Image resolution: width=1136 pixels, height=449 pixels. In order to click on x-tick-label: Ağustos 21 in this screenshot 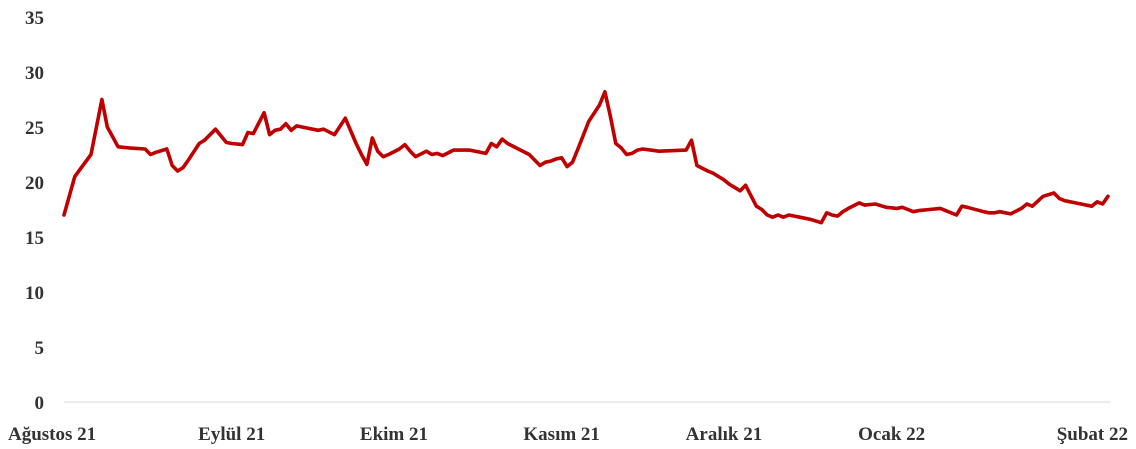, I will do `click(52, 434)`.